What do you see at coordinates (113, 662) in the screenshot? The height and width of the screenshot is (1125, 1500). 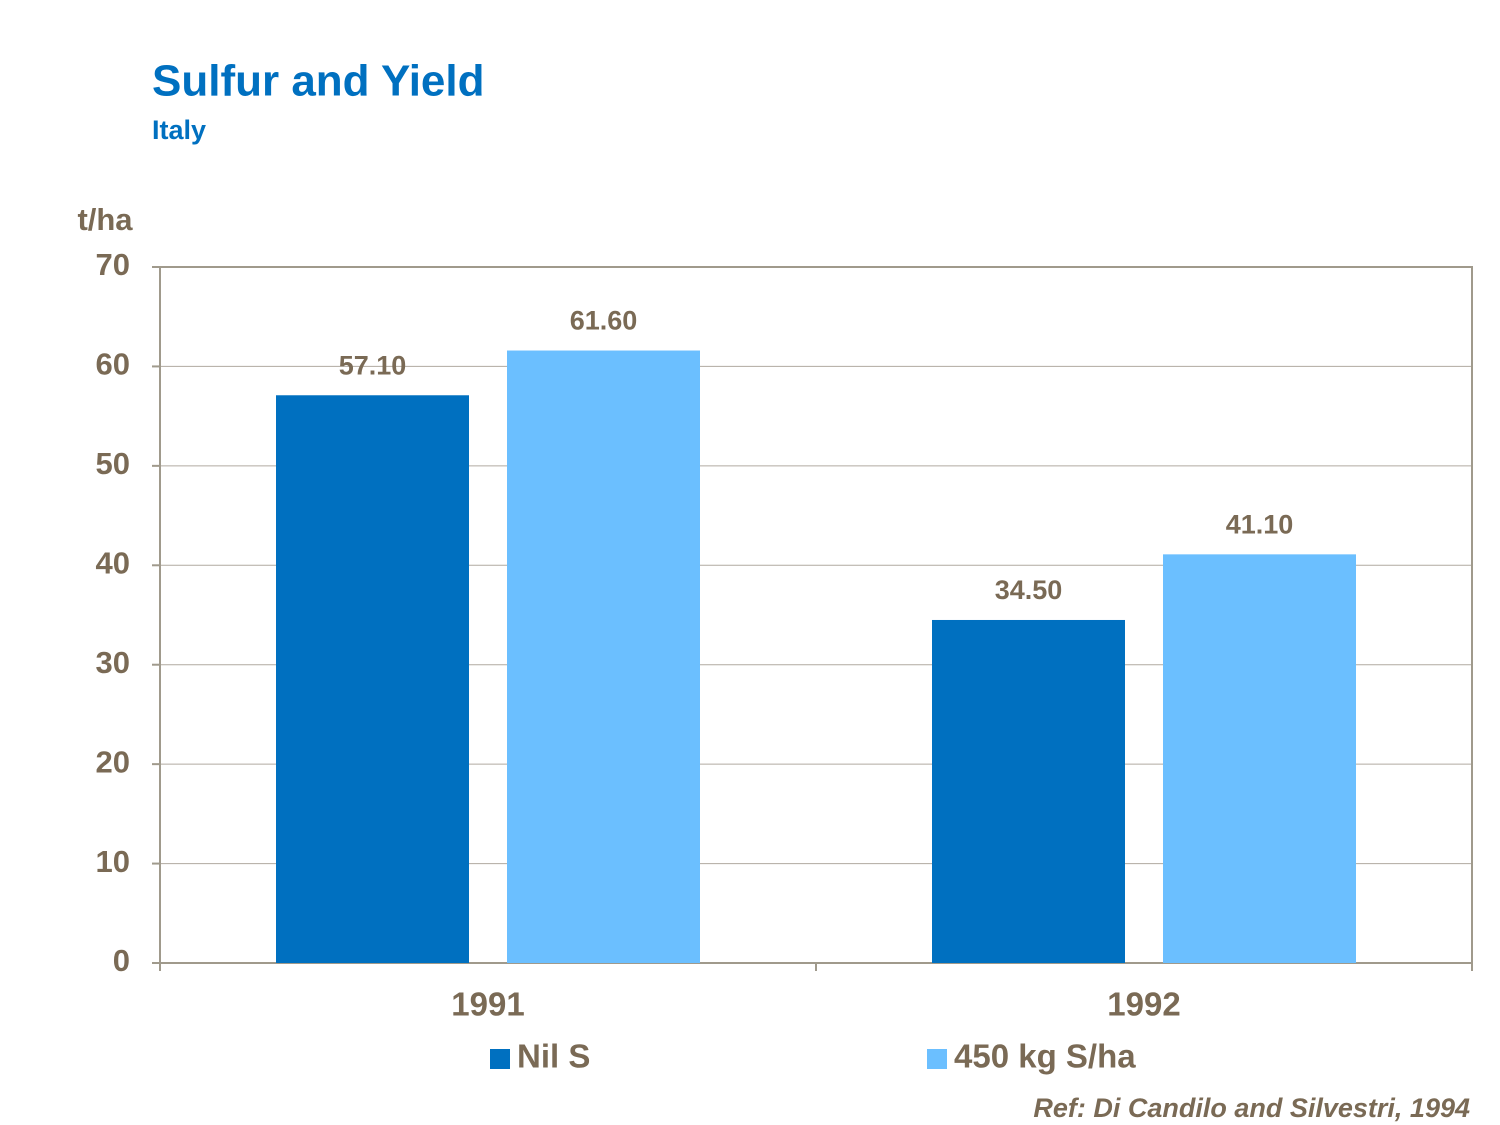 I see `y-tick-label: 30` at bounding box center [113, 662].